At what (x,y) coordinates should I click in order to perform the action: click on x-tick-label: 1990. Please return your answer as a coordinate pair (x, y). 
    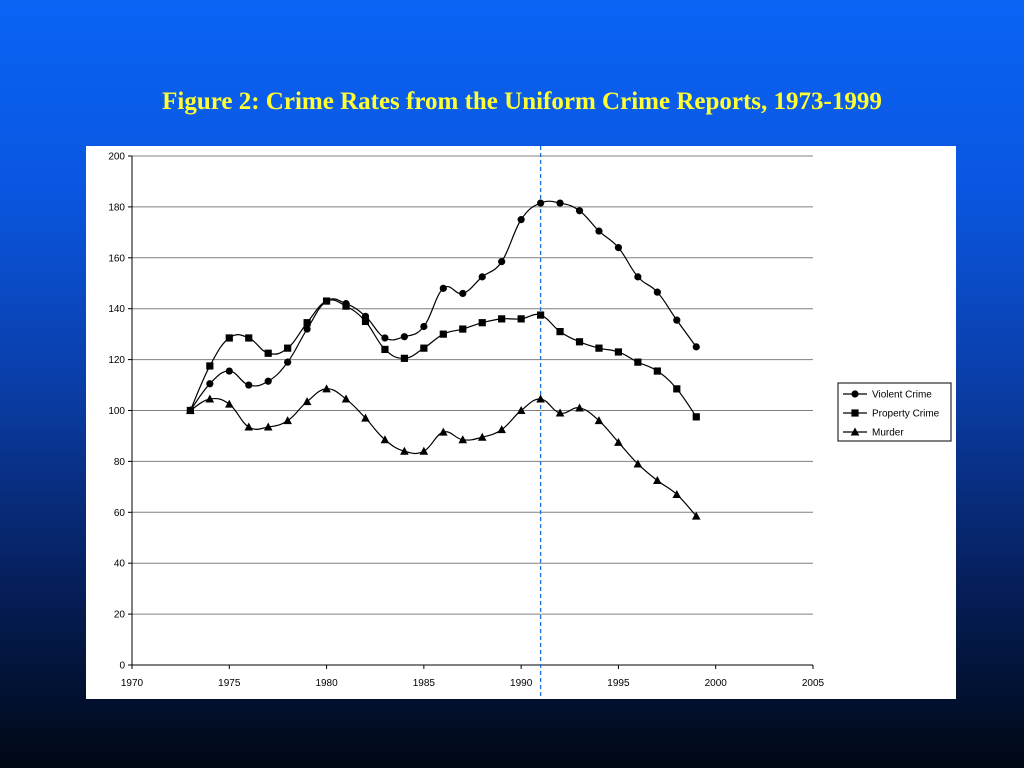
    Looking at the image, I should click on (521, 683).